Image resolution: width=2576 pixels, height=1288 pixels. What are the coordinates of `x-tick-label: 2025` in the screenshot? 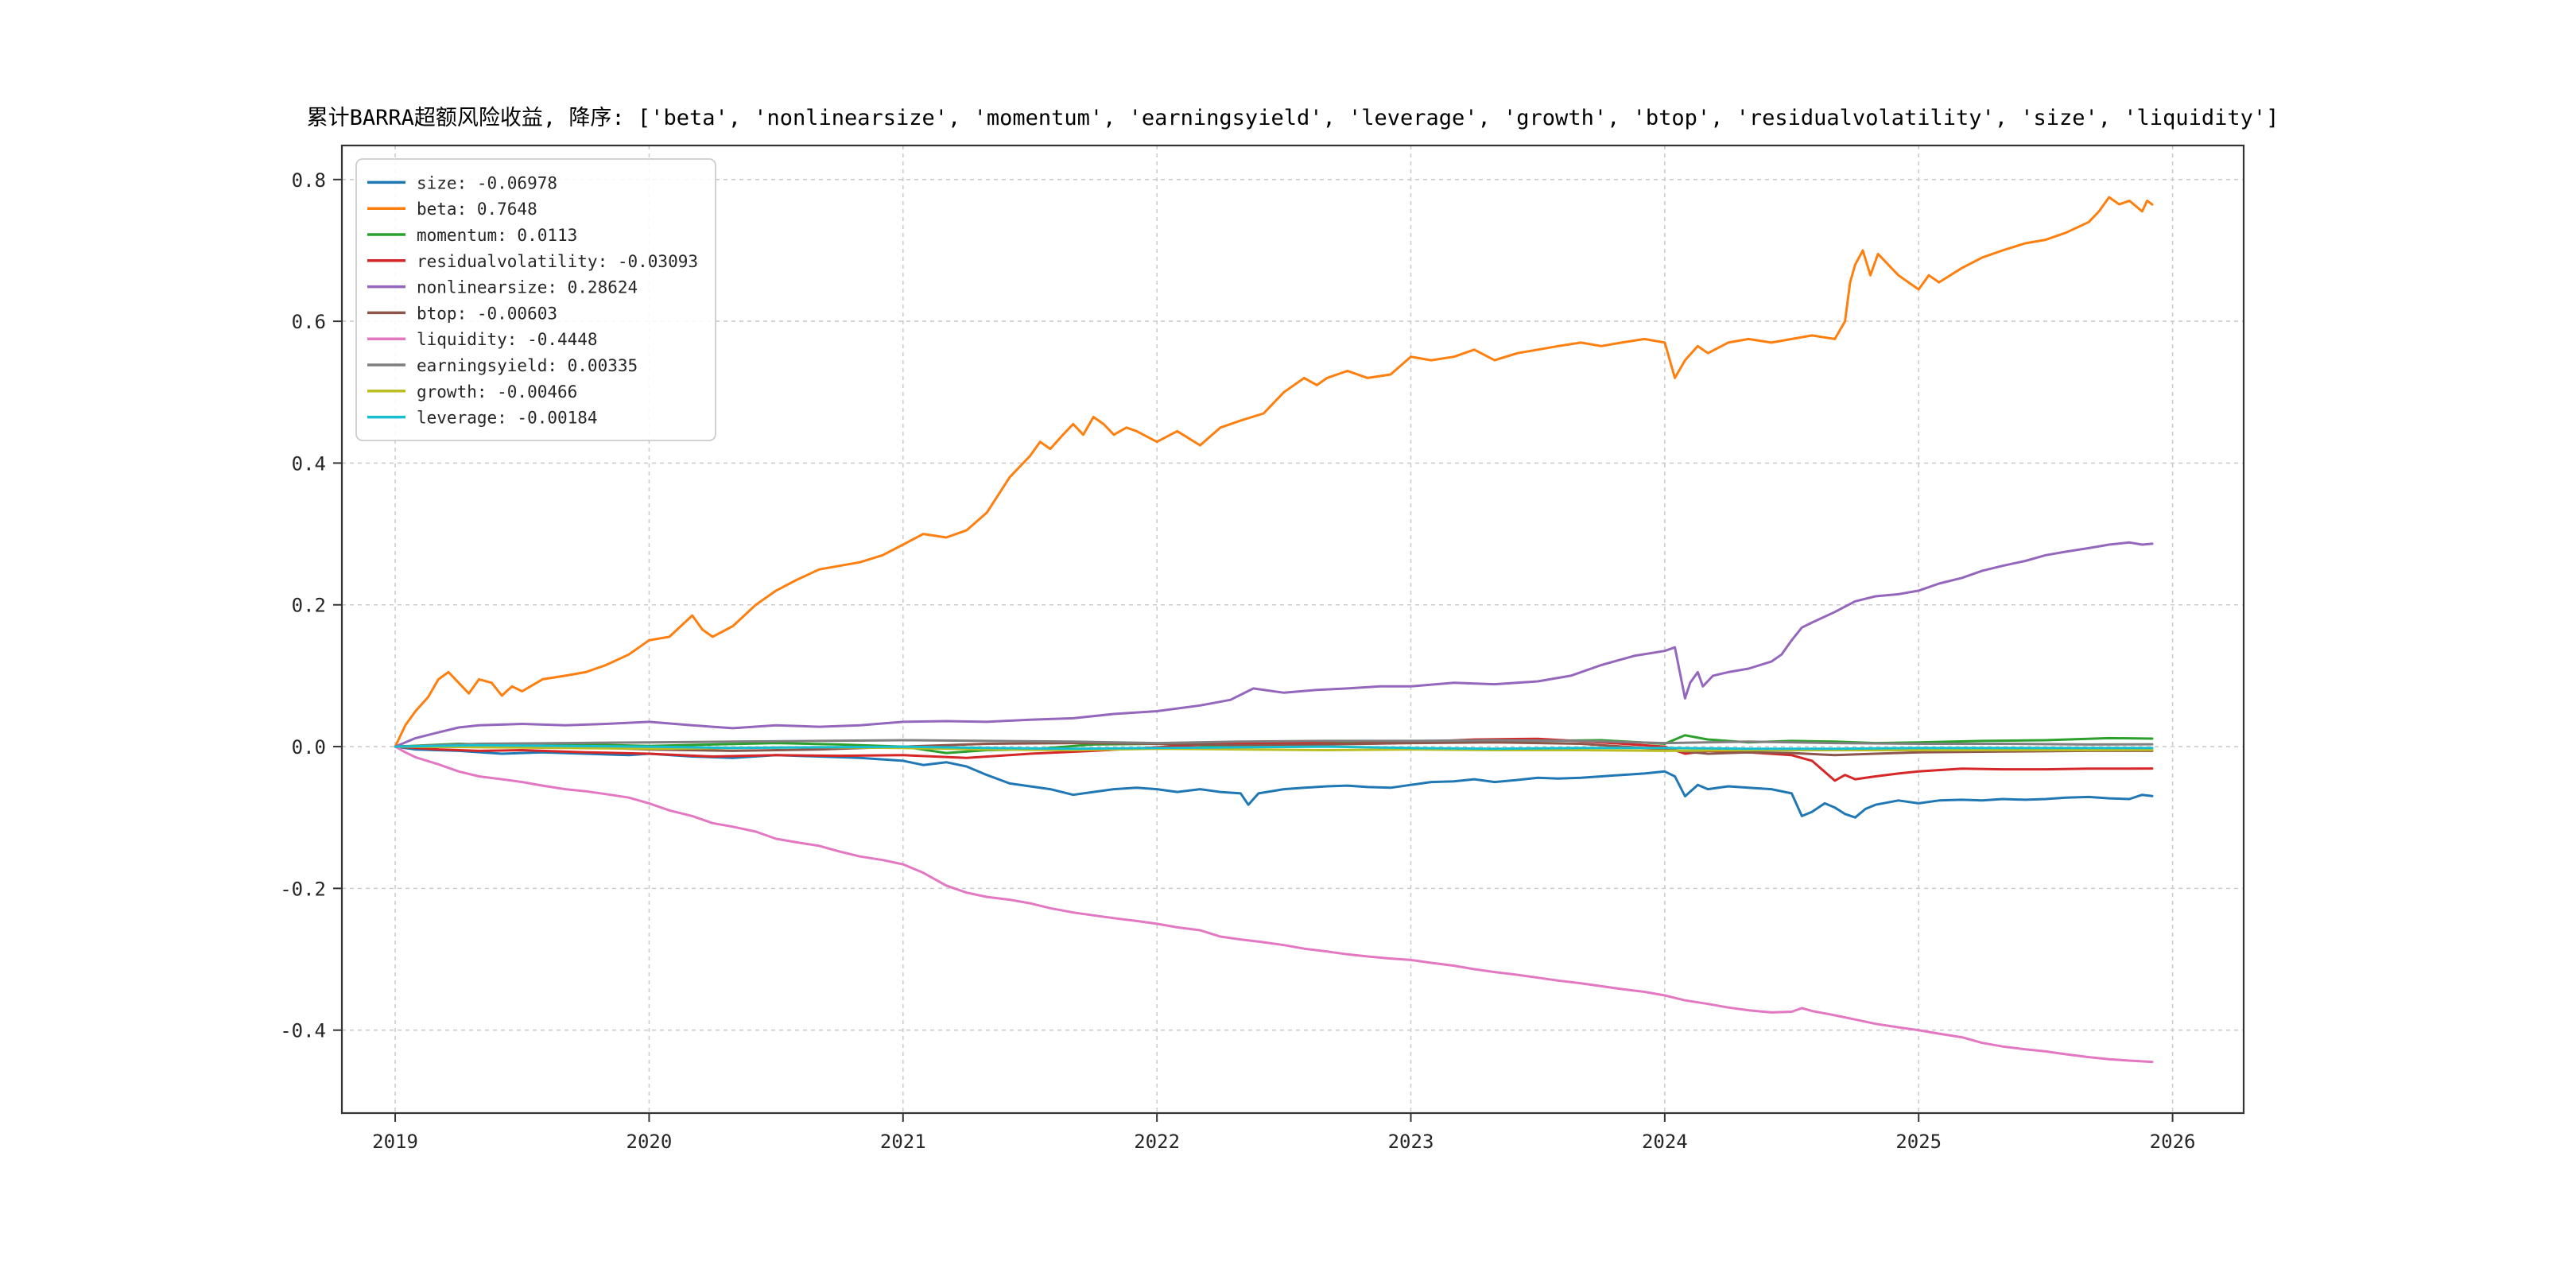 It's located at (1919, 1142).